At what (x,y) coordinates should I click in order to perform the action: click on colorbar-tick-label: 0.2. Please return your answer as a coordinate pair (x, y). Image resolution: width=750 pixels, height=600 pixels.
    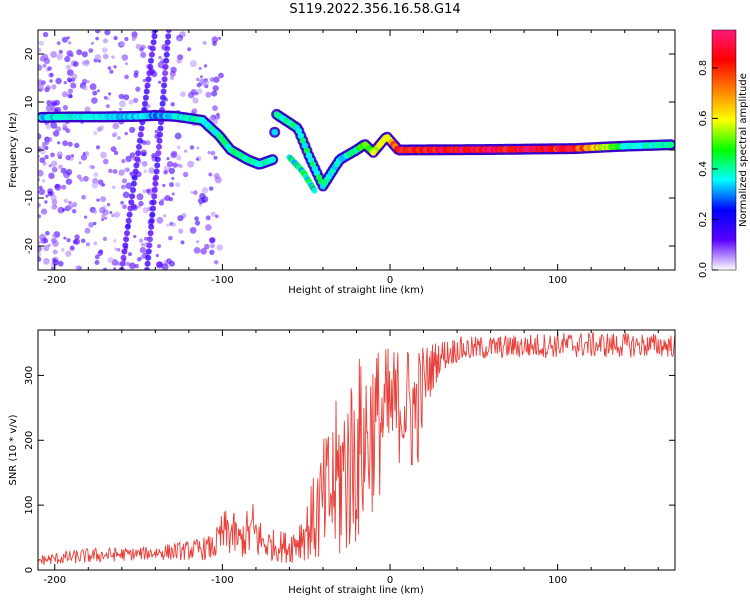
    Looking at the image, I should click on (703, 220).